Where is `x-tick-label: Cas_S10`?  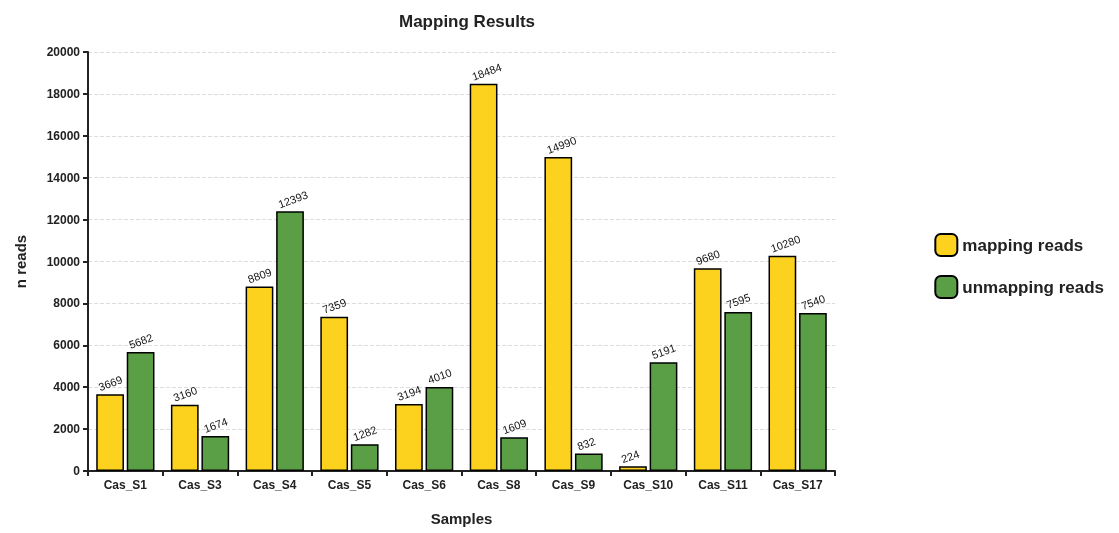 x-tick-label: Cas_S10 is located at coordinates (648, 485).